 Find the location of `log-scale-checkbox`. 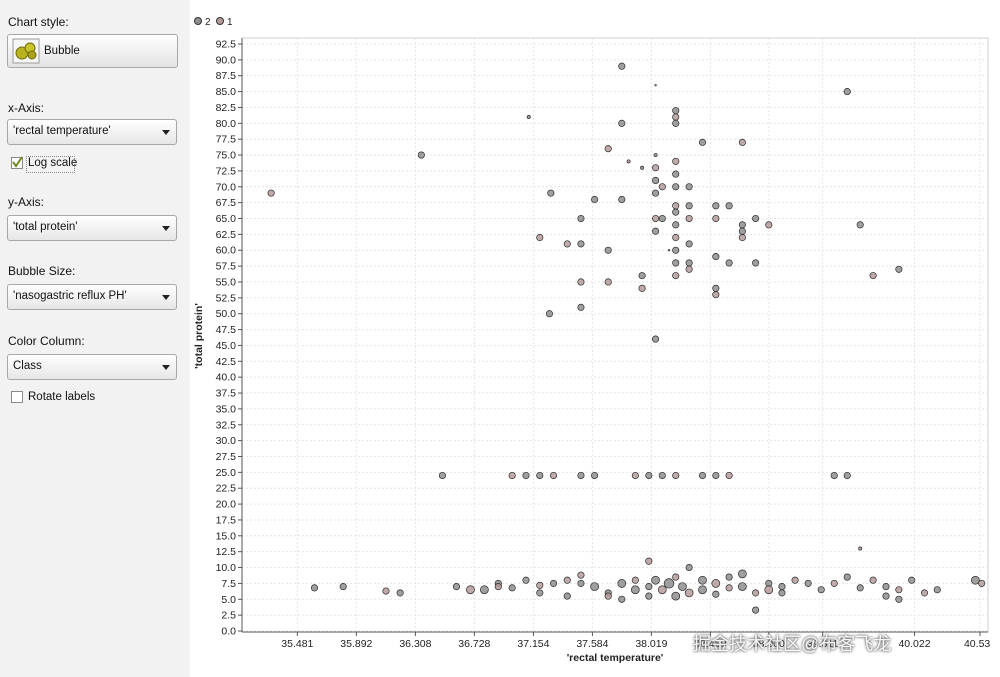

log-scale-checkbox is located at coordinates (17, 162).